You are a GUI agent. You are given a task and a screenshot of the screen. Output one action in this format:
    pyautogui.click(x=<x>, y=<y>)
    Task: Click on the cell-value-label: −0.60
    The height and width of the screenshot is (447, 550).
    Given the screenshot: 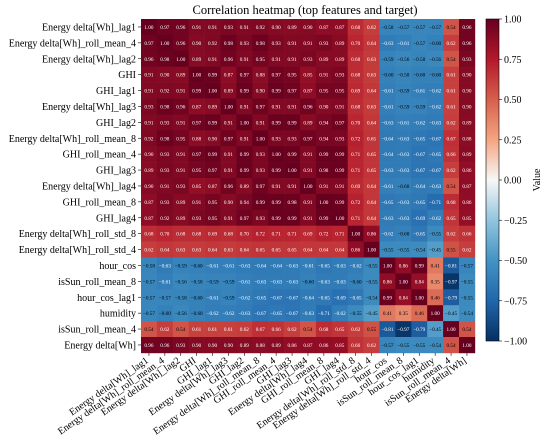 What is the action you would take?
    pyautogui.click(x=403, y=187)
    